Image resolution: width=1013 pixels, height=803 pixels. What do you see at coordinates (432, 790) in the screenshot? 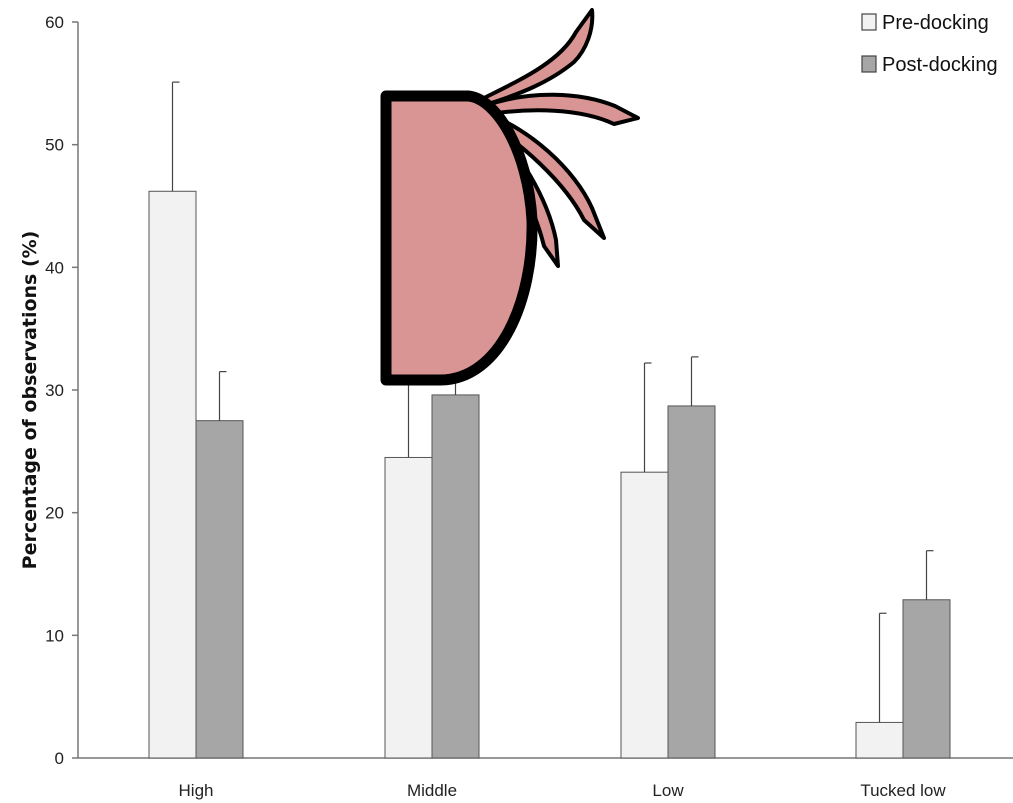
I see `x-tick-label: Middle` at bounding box center [432, 790].